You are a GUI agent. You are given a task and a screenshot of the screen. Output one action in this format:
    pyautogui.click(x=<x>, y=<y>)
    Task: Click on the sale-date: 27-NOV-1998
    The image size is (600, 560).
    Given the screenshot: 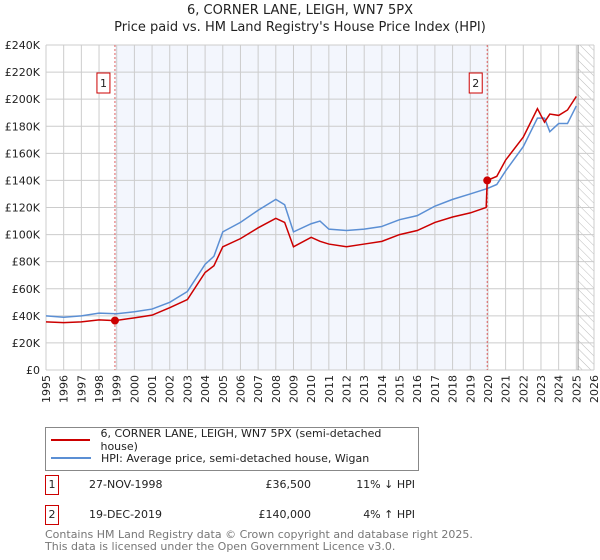 What is the action you would take?
    pyautogui.click(x=126, y=484)
    